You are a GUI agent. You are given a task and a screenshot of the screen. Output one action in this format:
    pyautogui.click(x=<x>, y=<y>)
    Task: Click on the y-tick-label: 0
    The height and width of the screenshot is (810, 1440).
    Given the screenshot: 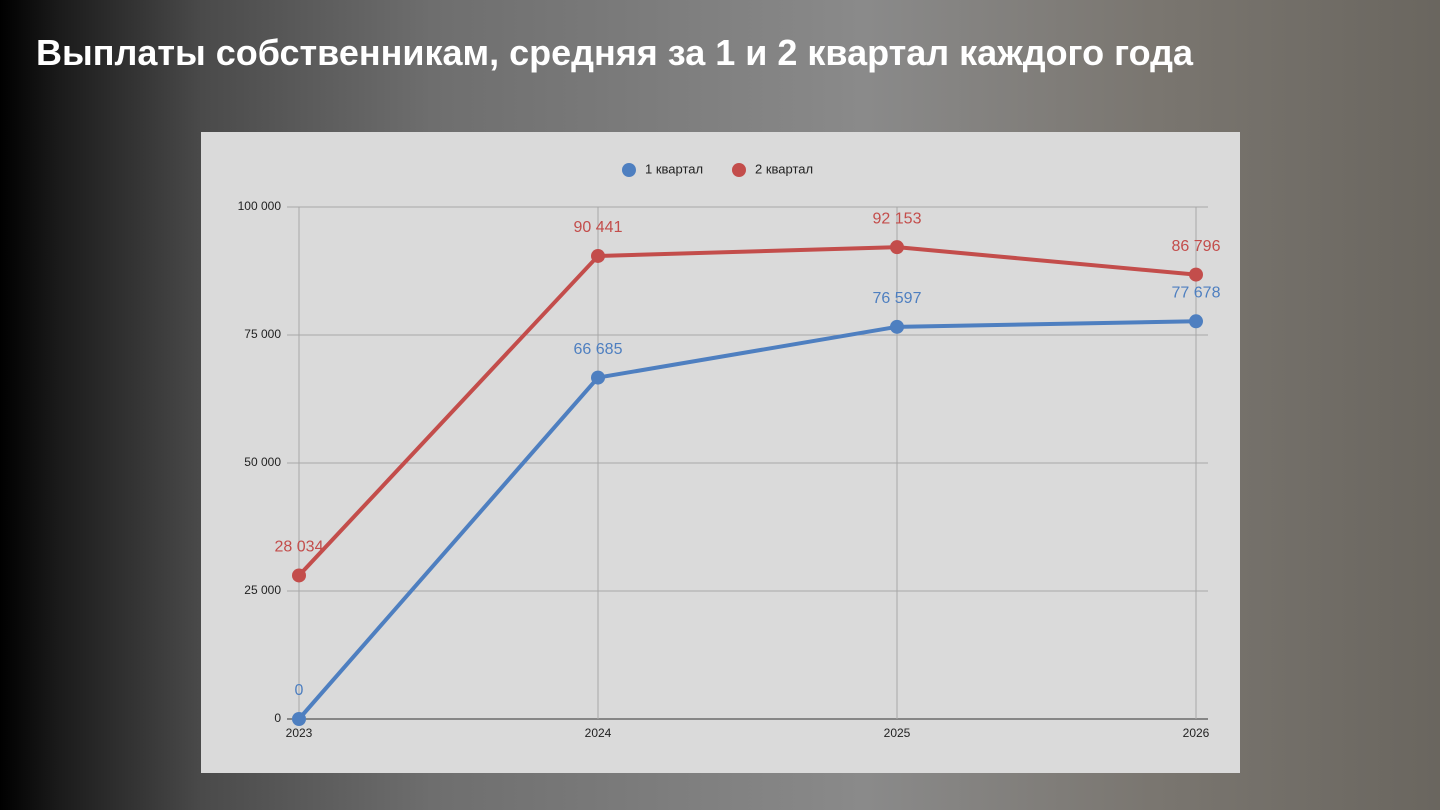 What is the action you would take?
    pyautogui.click(x=277, y=718)
    